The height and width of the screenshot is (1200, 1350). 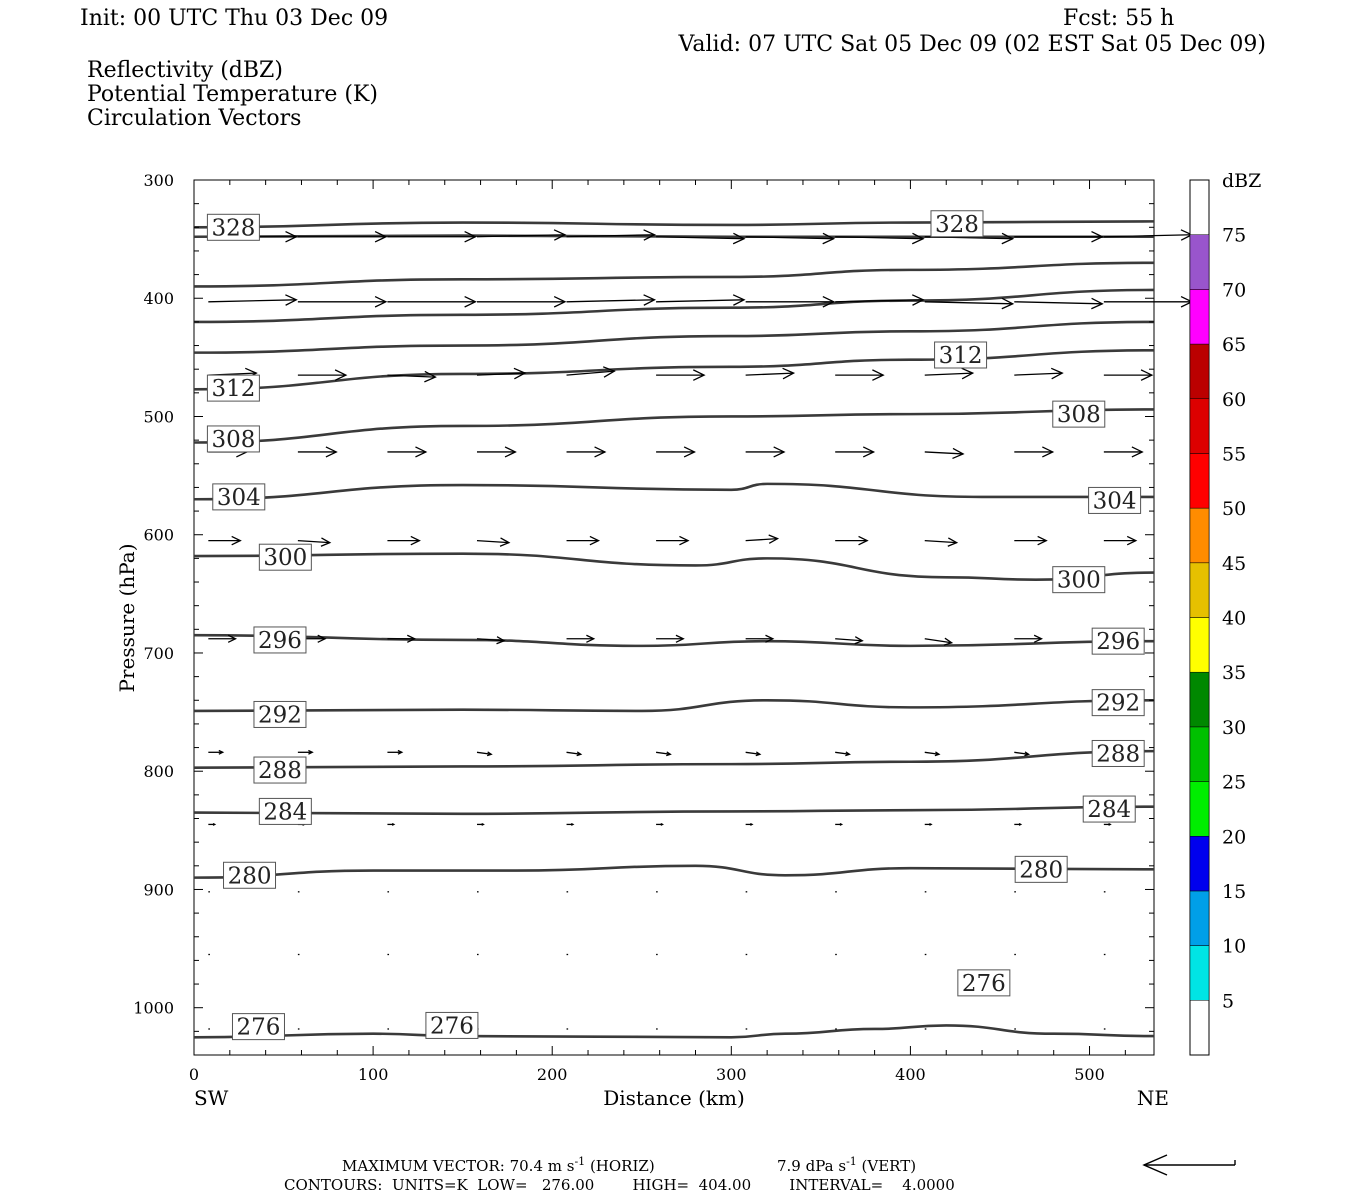 I want to click on forecast-hour: Fcst: 55 h, so click(x=1118, y=18).